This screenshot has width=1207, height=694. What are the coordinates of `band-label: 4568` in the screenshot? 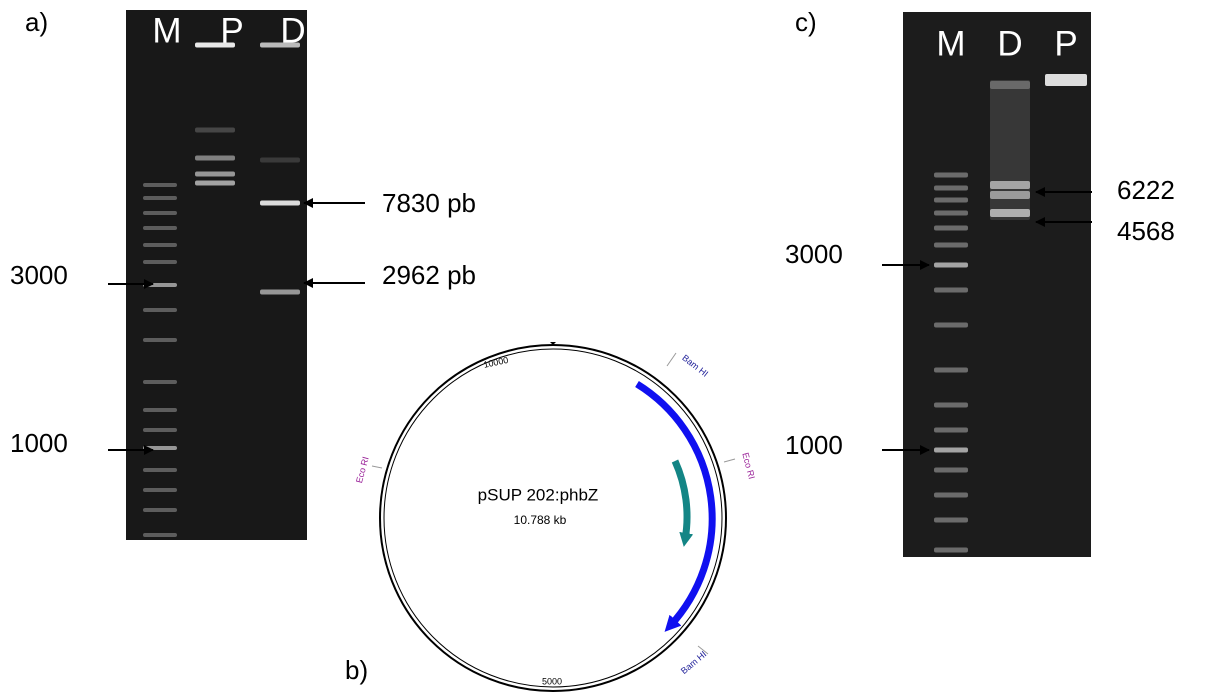 It's located at (1146, 231).